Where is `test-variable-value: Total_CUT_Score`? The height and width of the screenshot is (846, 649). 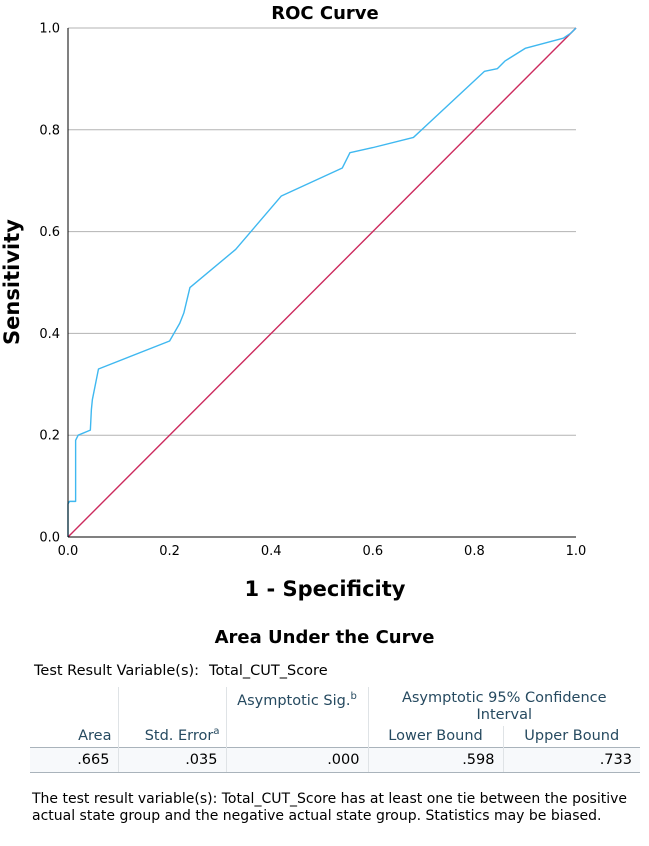 test-variable-value: Total_CUT_Score is located at coordinates (268, 671).